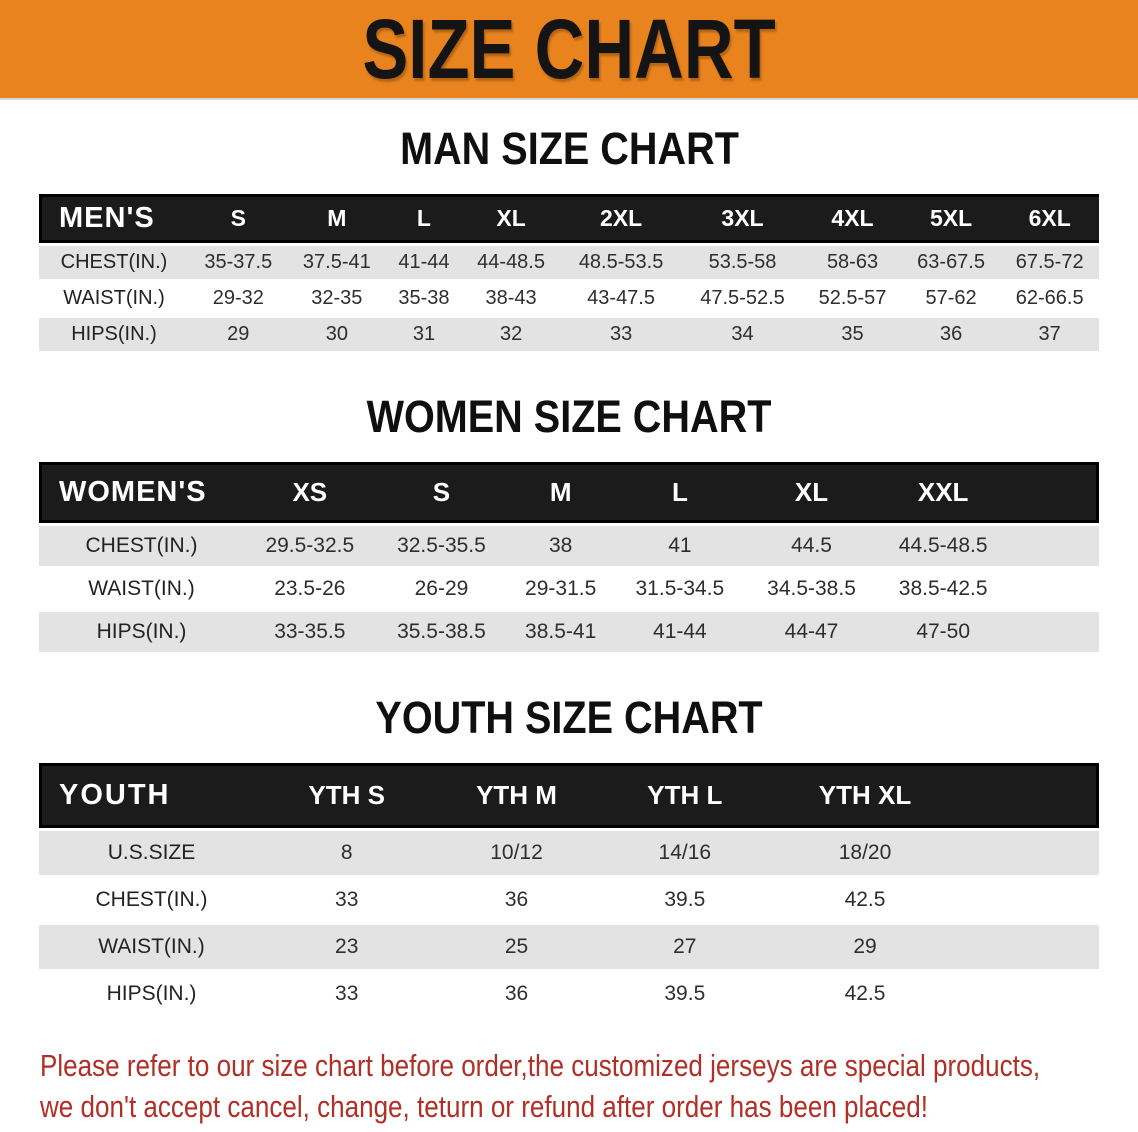  What do you see at coordinates (516, 795) in the screenshot?
I see `size-header-cell: YTH M` at bounding box center [516, 795].